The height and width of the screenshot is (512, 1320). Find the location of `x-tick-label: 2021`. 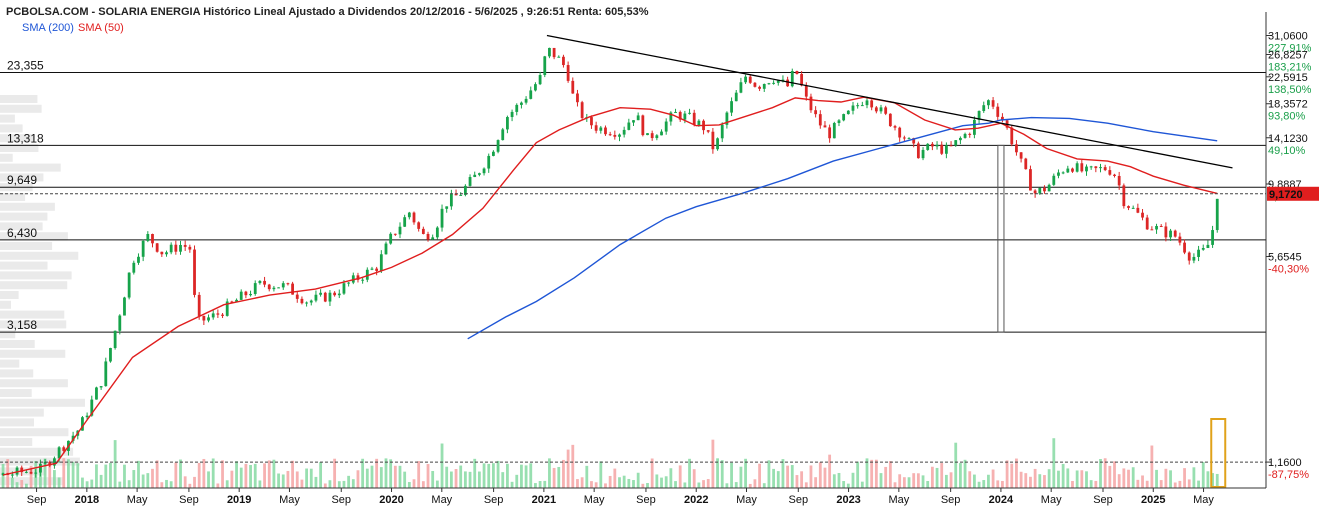

x-tick-label: 2021 is located at coordinates (544, 500).